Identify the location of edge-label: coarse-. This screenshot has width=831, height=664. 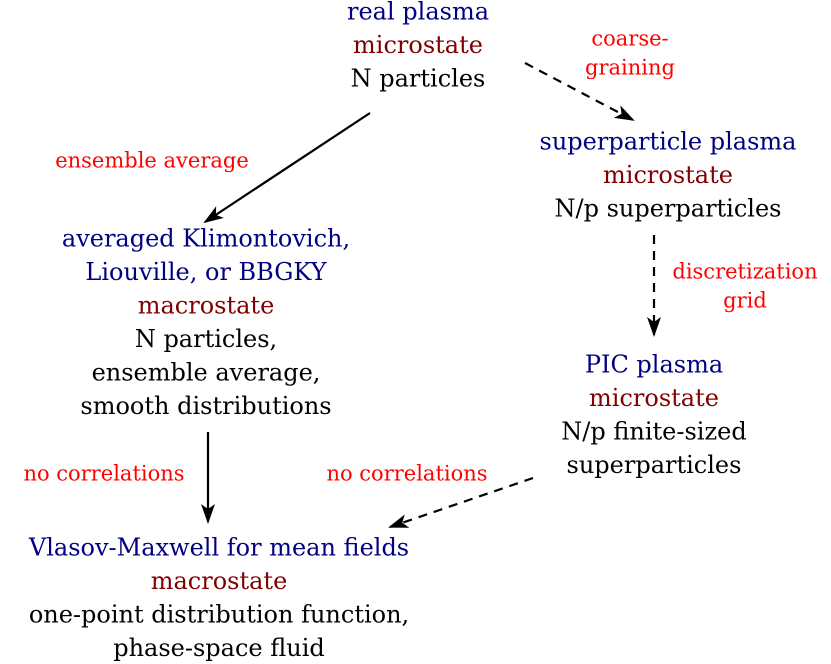
(629, 39).